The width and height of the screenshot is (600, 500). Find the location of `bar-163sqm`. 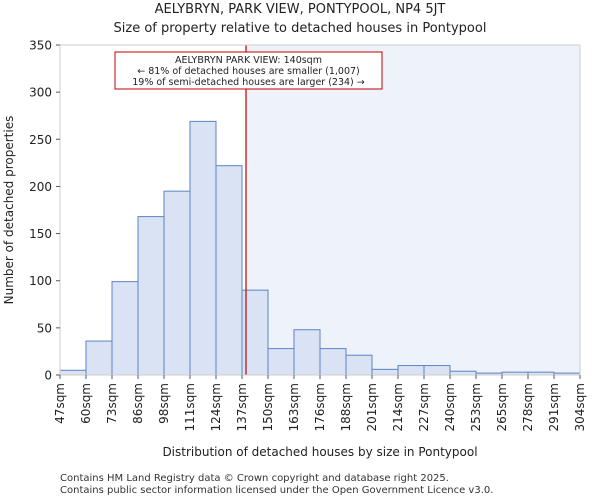

bar-163sqm is located at coordinates (307, 352).